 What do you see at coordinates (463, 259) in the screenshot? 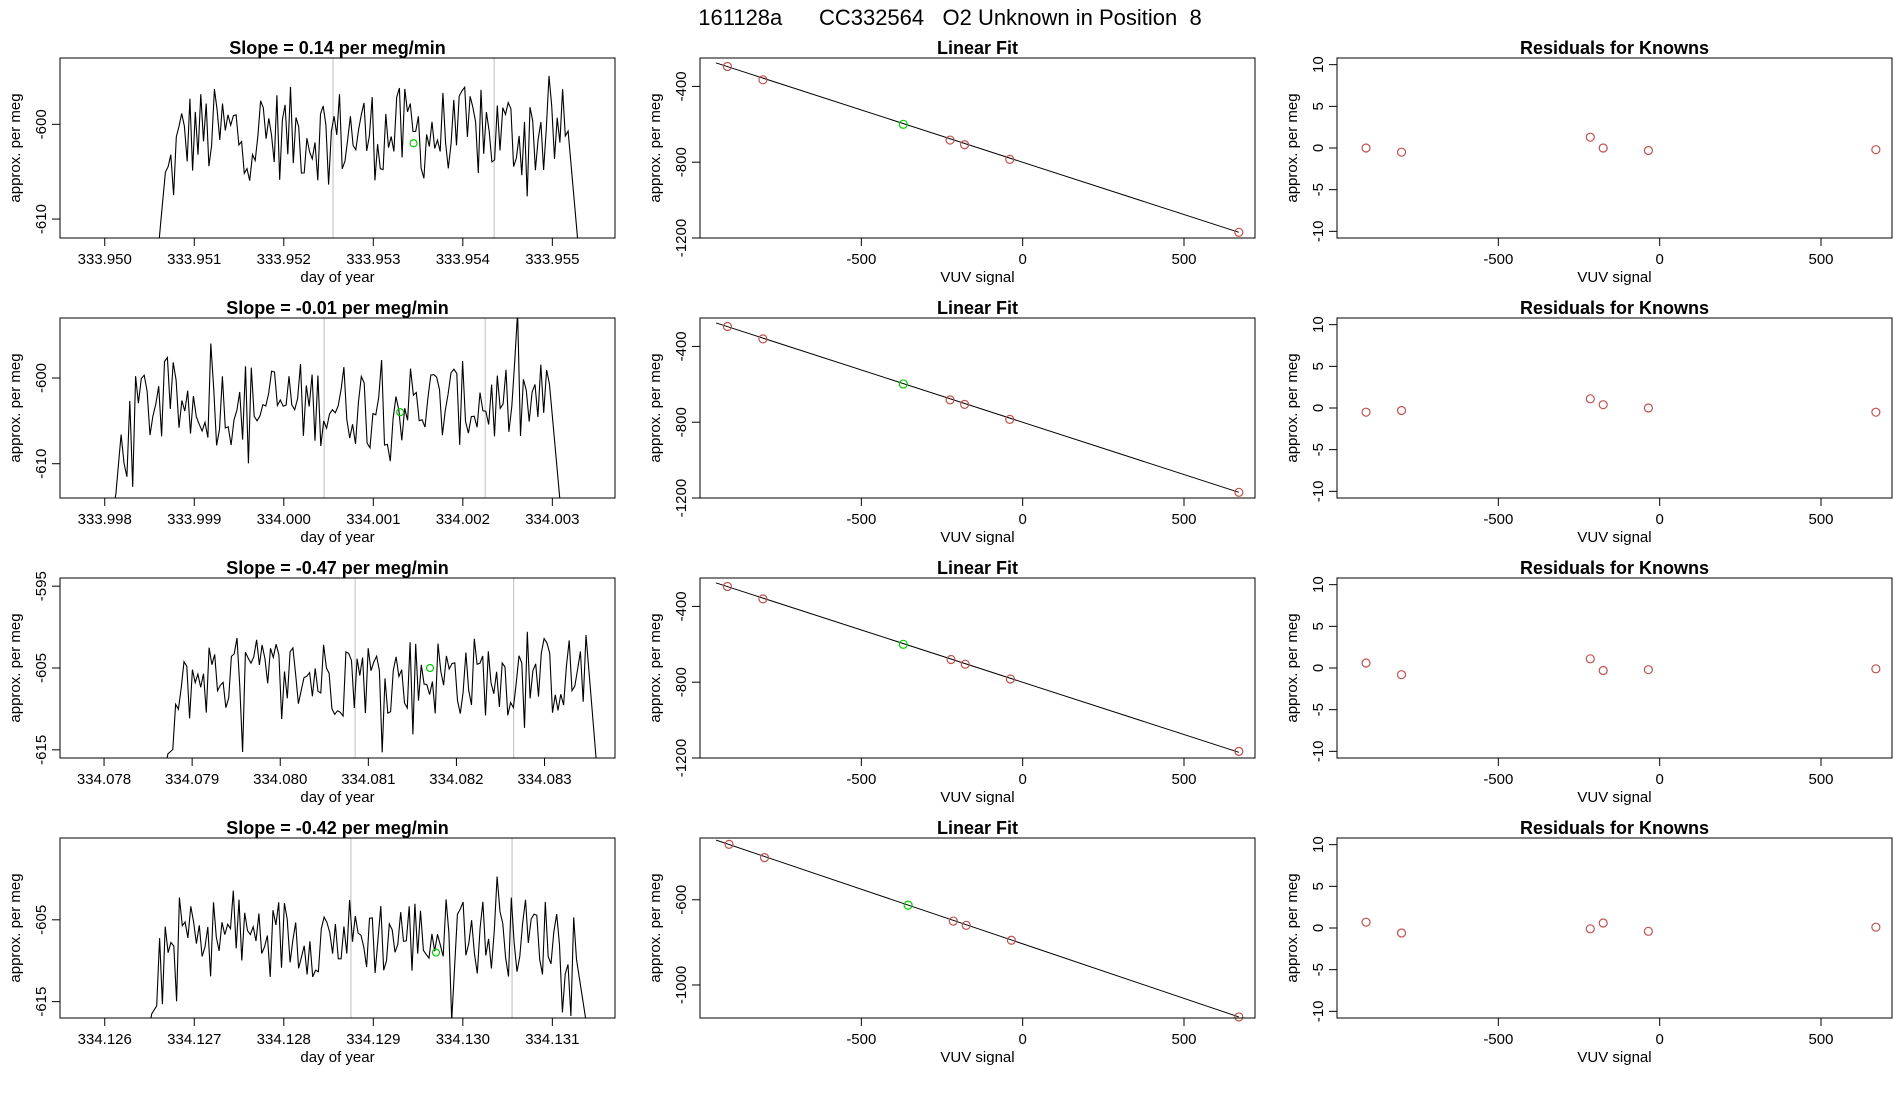
I see `x-tick-label: 333.954` at bounding box center [463, 259].